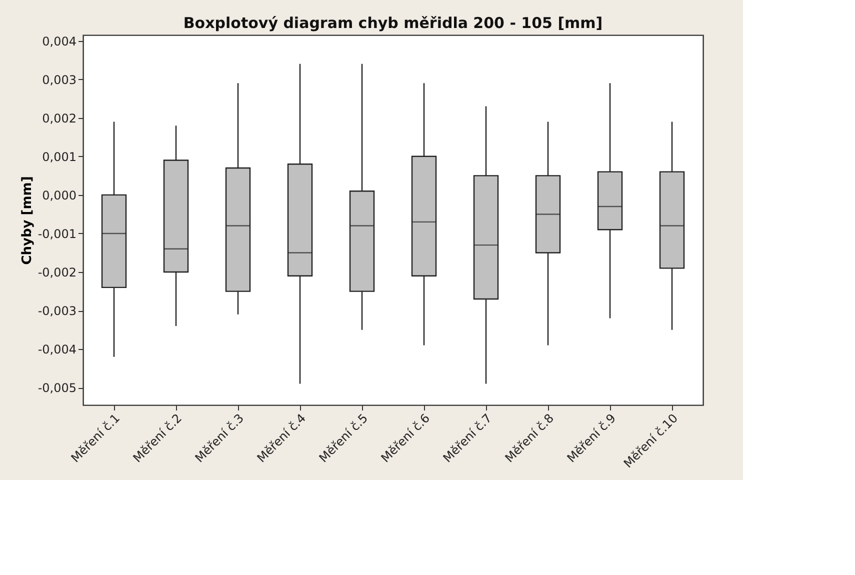 The height and width of the screenshot is (575, 855). I want to click on y-tick-label: 0,000, so click(59, 195).